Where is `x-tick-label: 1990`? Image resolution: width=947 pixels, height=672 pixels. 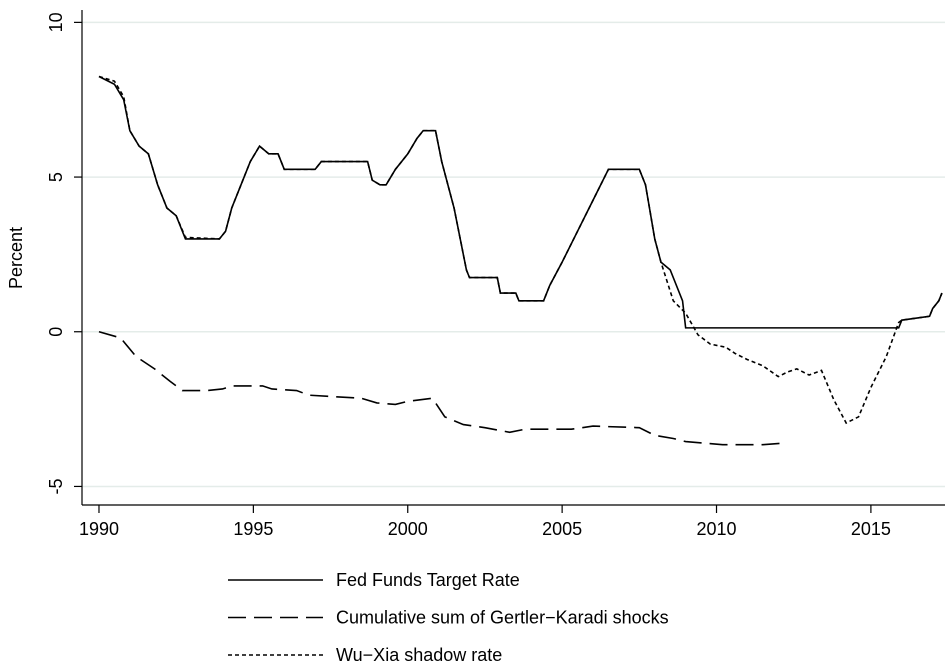
x-tick-label: 1990 is located at coordinates (99, 529).